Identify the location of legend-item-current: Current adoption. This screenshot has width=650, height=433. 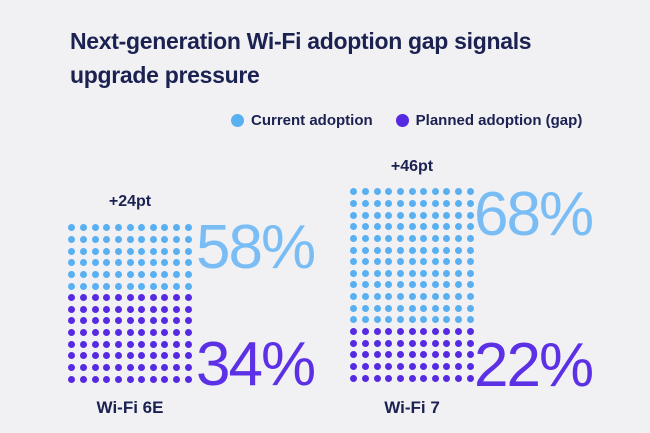
(302, 120).